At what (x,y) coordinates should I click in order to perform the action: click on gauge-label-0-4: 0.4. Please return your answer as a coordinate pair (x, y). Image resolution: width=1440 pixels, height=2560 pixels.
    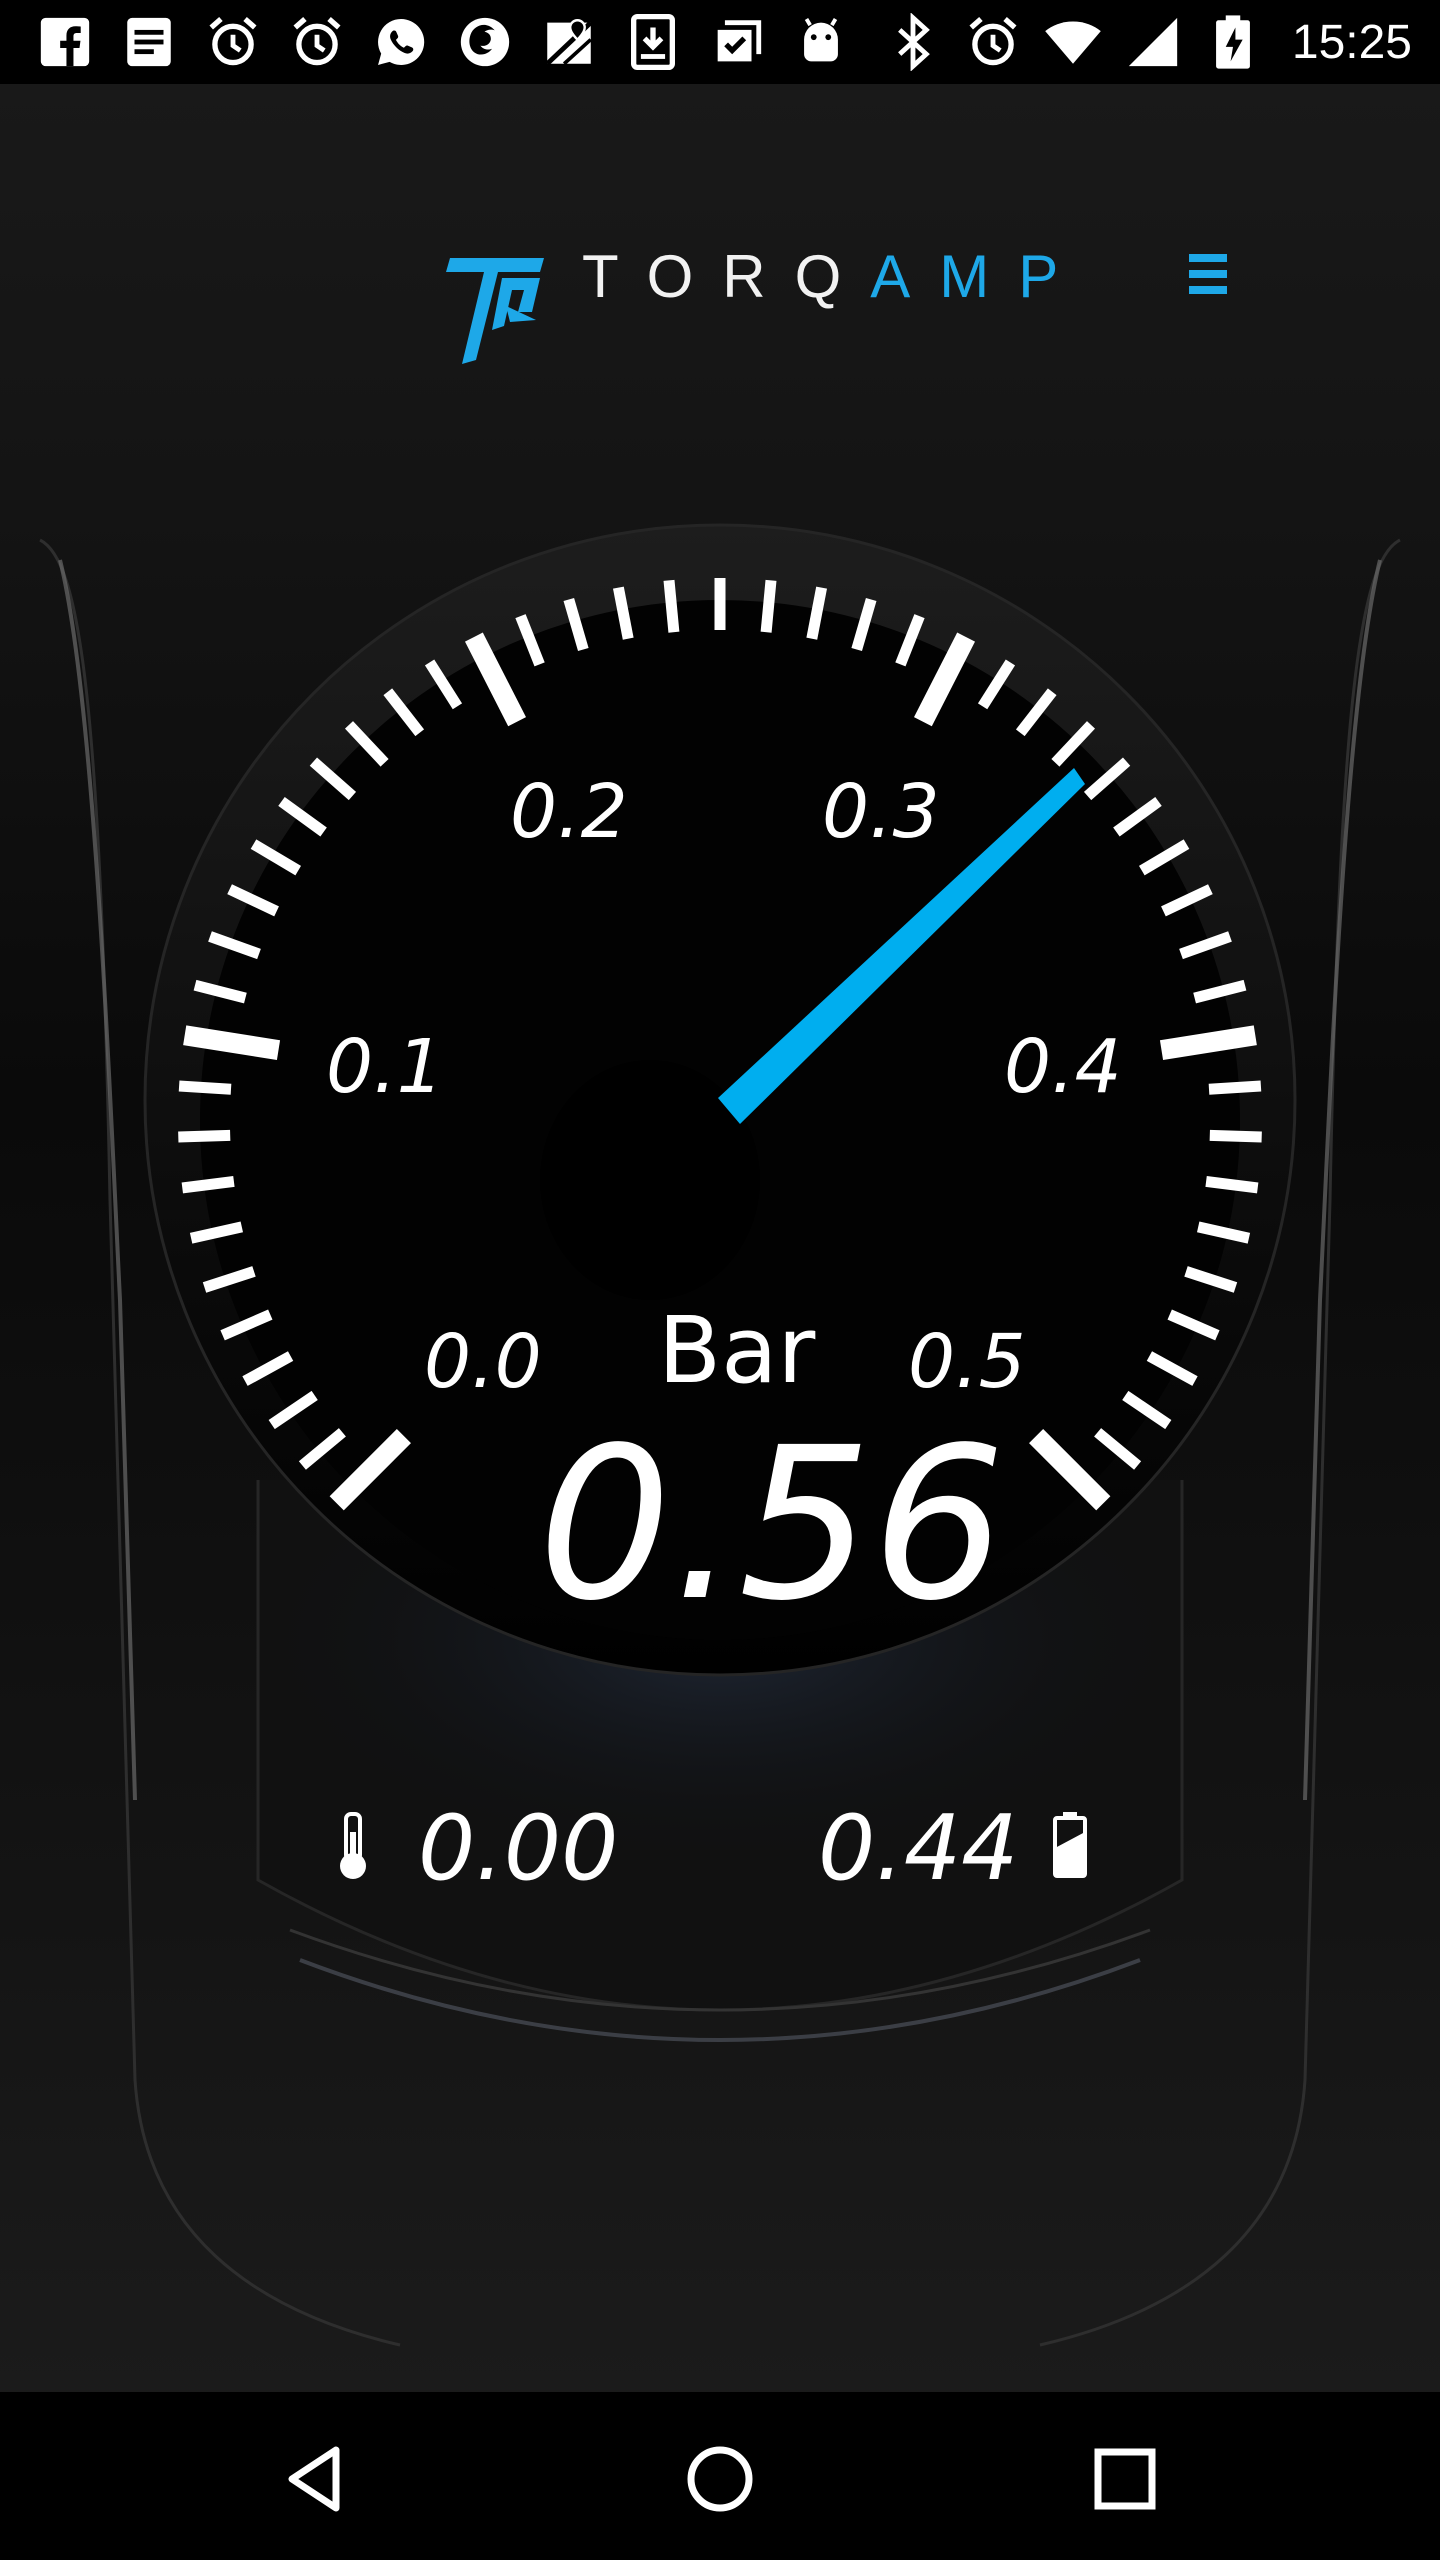
    Looking at the image, I should click on (1063, 1067).